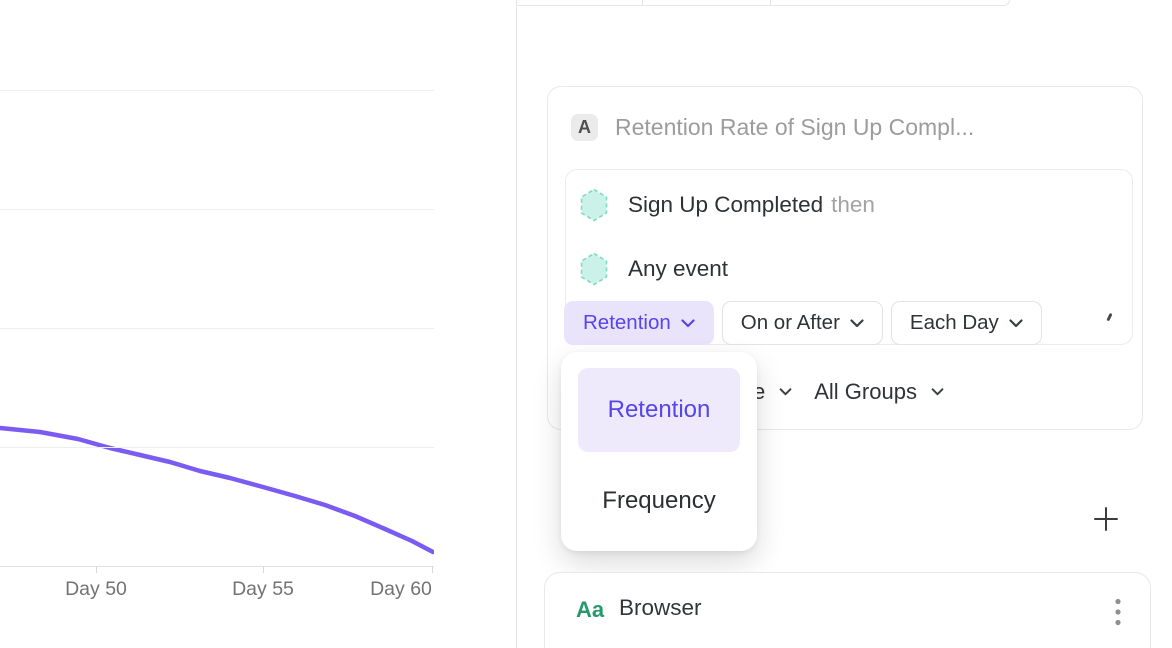 Image resolution: width=1172 pixels, height=648 pixels. I want to click on x-axis-label: Day 60, so click(401, 589).